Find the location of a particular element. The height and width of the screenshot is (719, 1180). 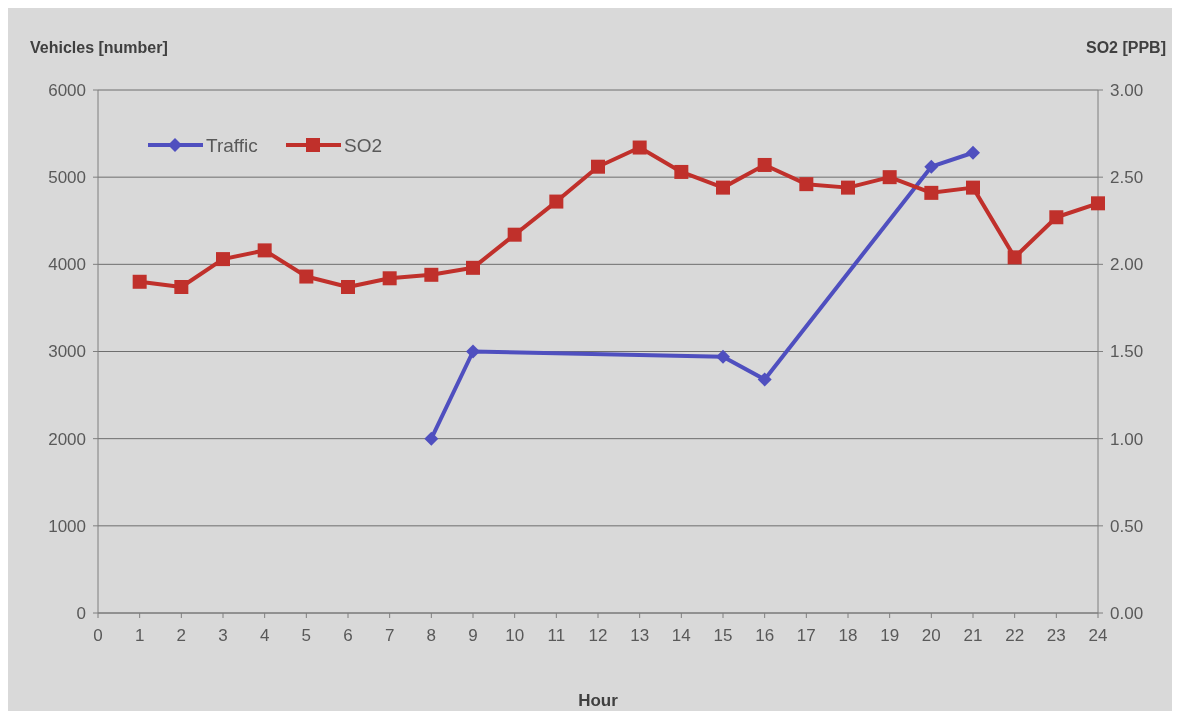

x-tick-label: 14 is located at coordinates (681, 635).